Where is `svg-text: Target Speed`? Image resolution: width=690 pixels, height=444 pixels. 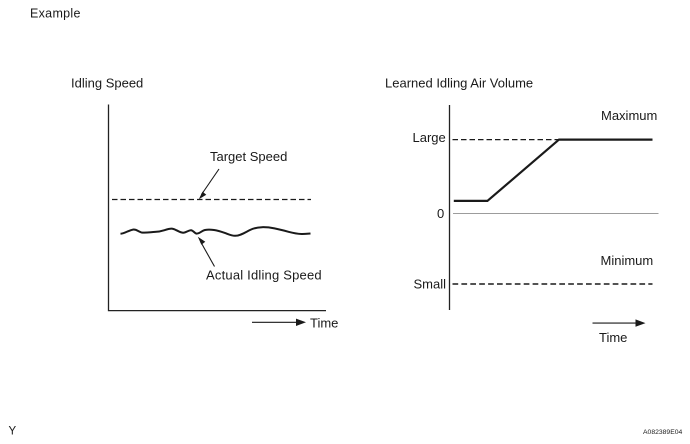 svg-text: Target Speed is located at coordinates (248, 156).